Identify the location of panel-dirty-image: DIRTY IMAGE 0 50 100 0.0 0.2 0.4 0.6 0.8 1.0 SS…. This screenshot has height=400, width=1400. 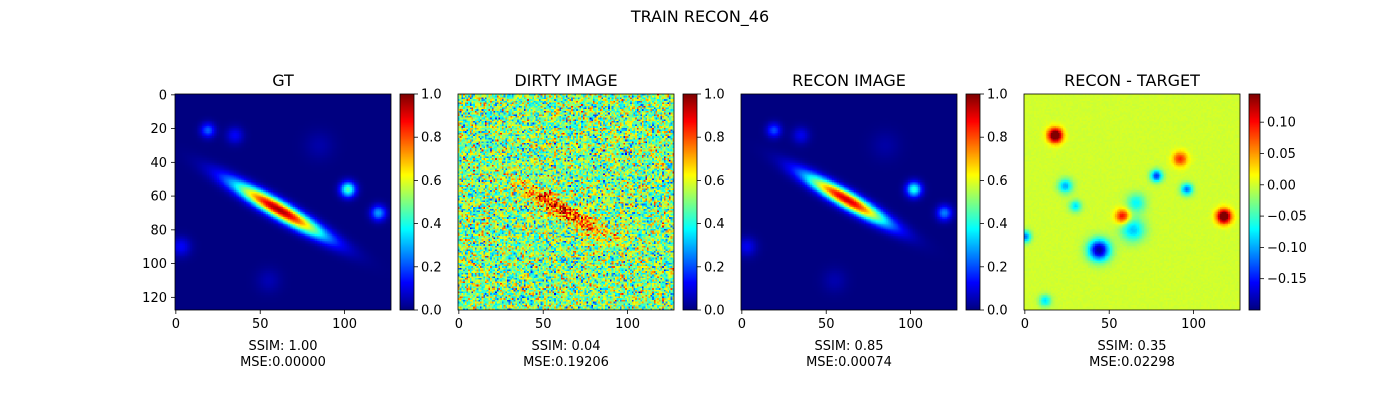
(590, 220).